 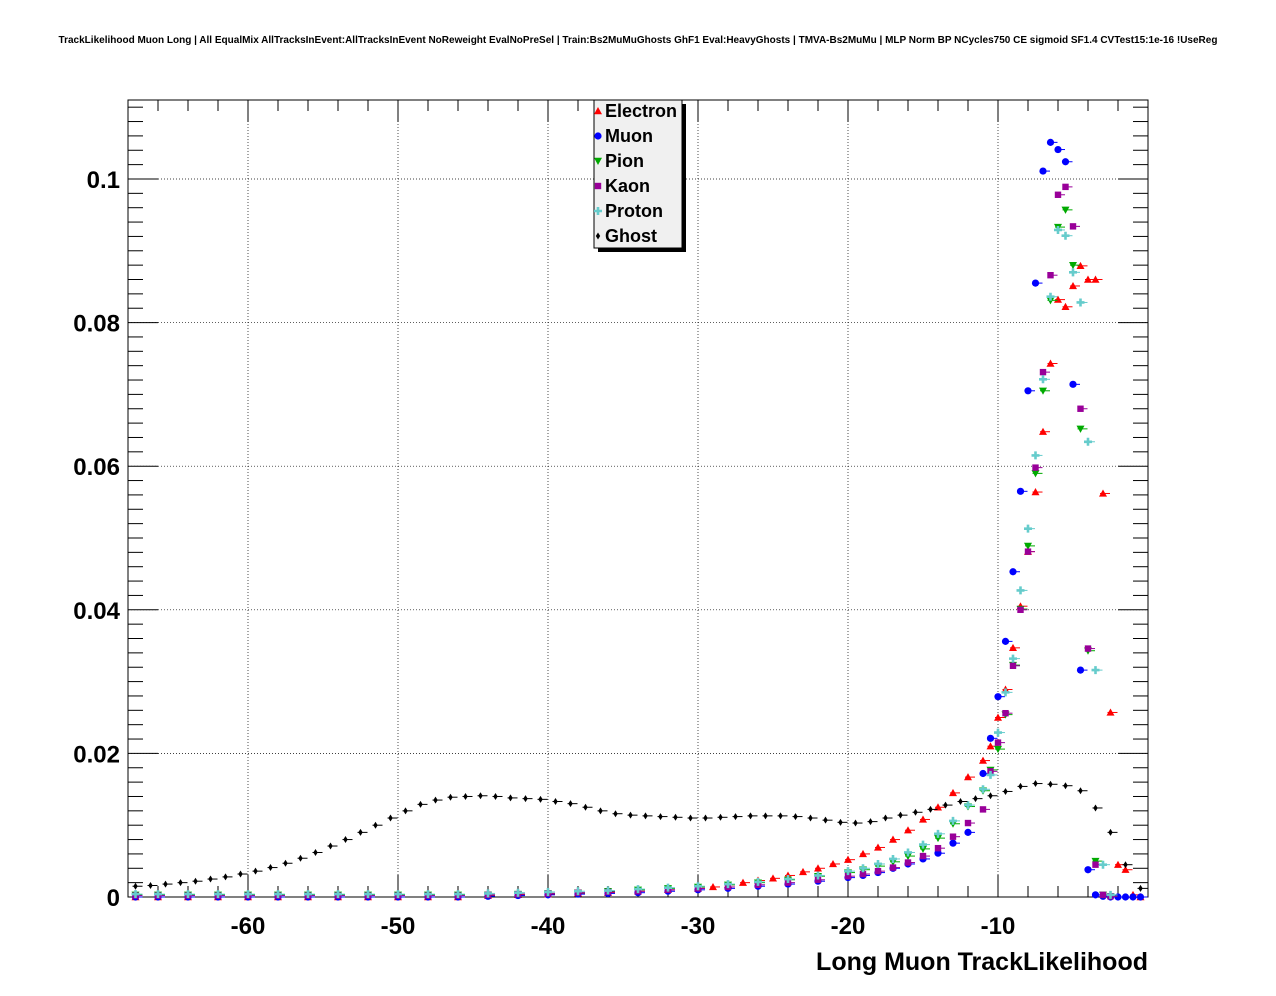 I want to click on legend: Electron Muon Pion Kaon Proton Ghost, so click(x=639, y=175).